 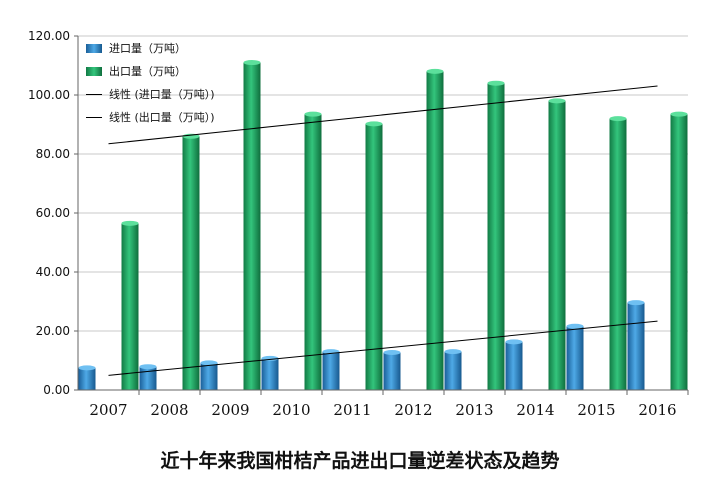 I want to click on legend-label-import: 进口量（万吨）, so click(x=147, y=48).